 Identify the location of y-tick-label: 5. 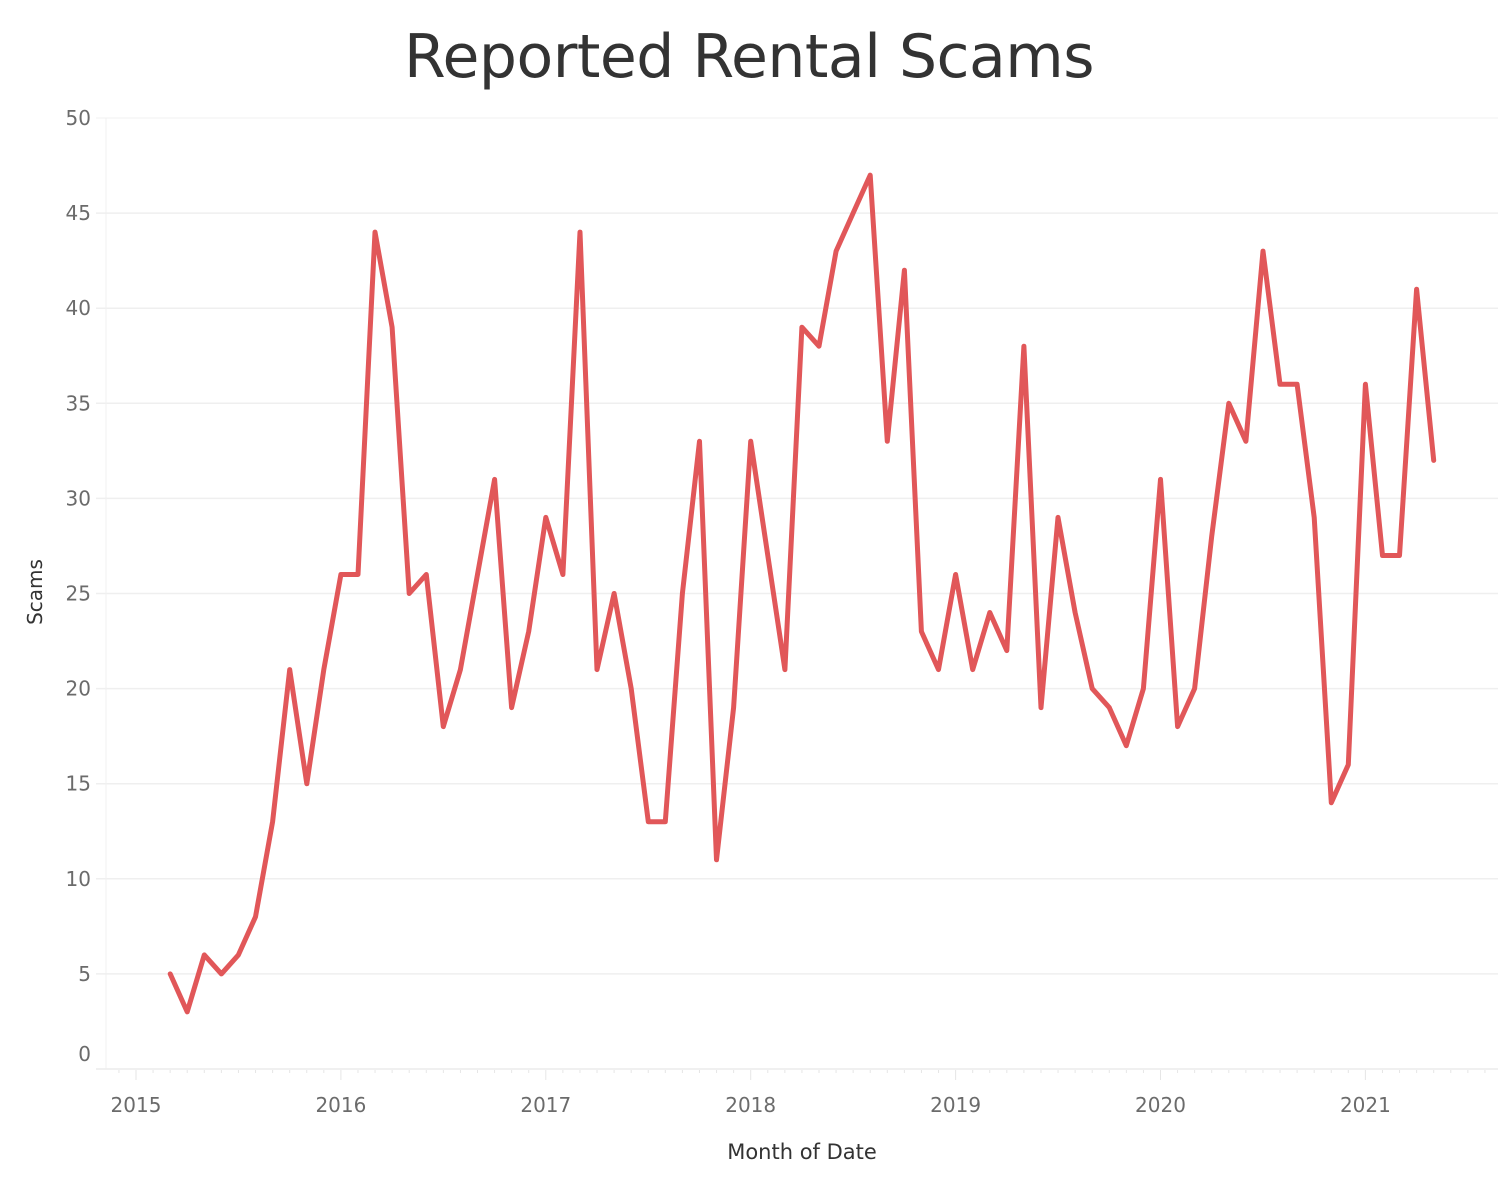
(84, 974).